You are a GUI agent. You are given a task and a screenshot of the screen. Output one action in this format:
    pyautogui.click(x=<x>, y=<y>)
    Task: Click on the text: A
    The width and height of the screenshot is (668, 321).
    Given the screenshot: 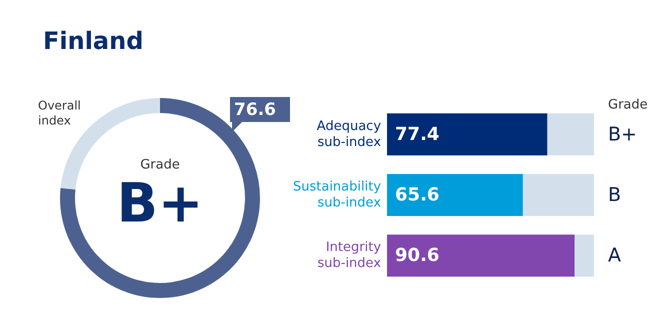 What is the action you would take?
    pyautogui.click(x=614, y=255)
    